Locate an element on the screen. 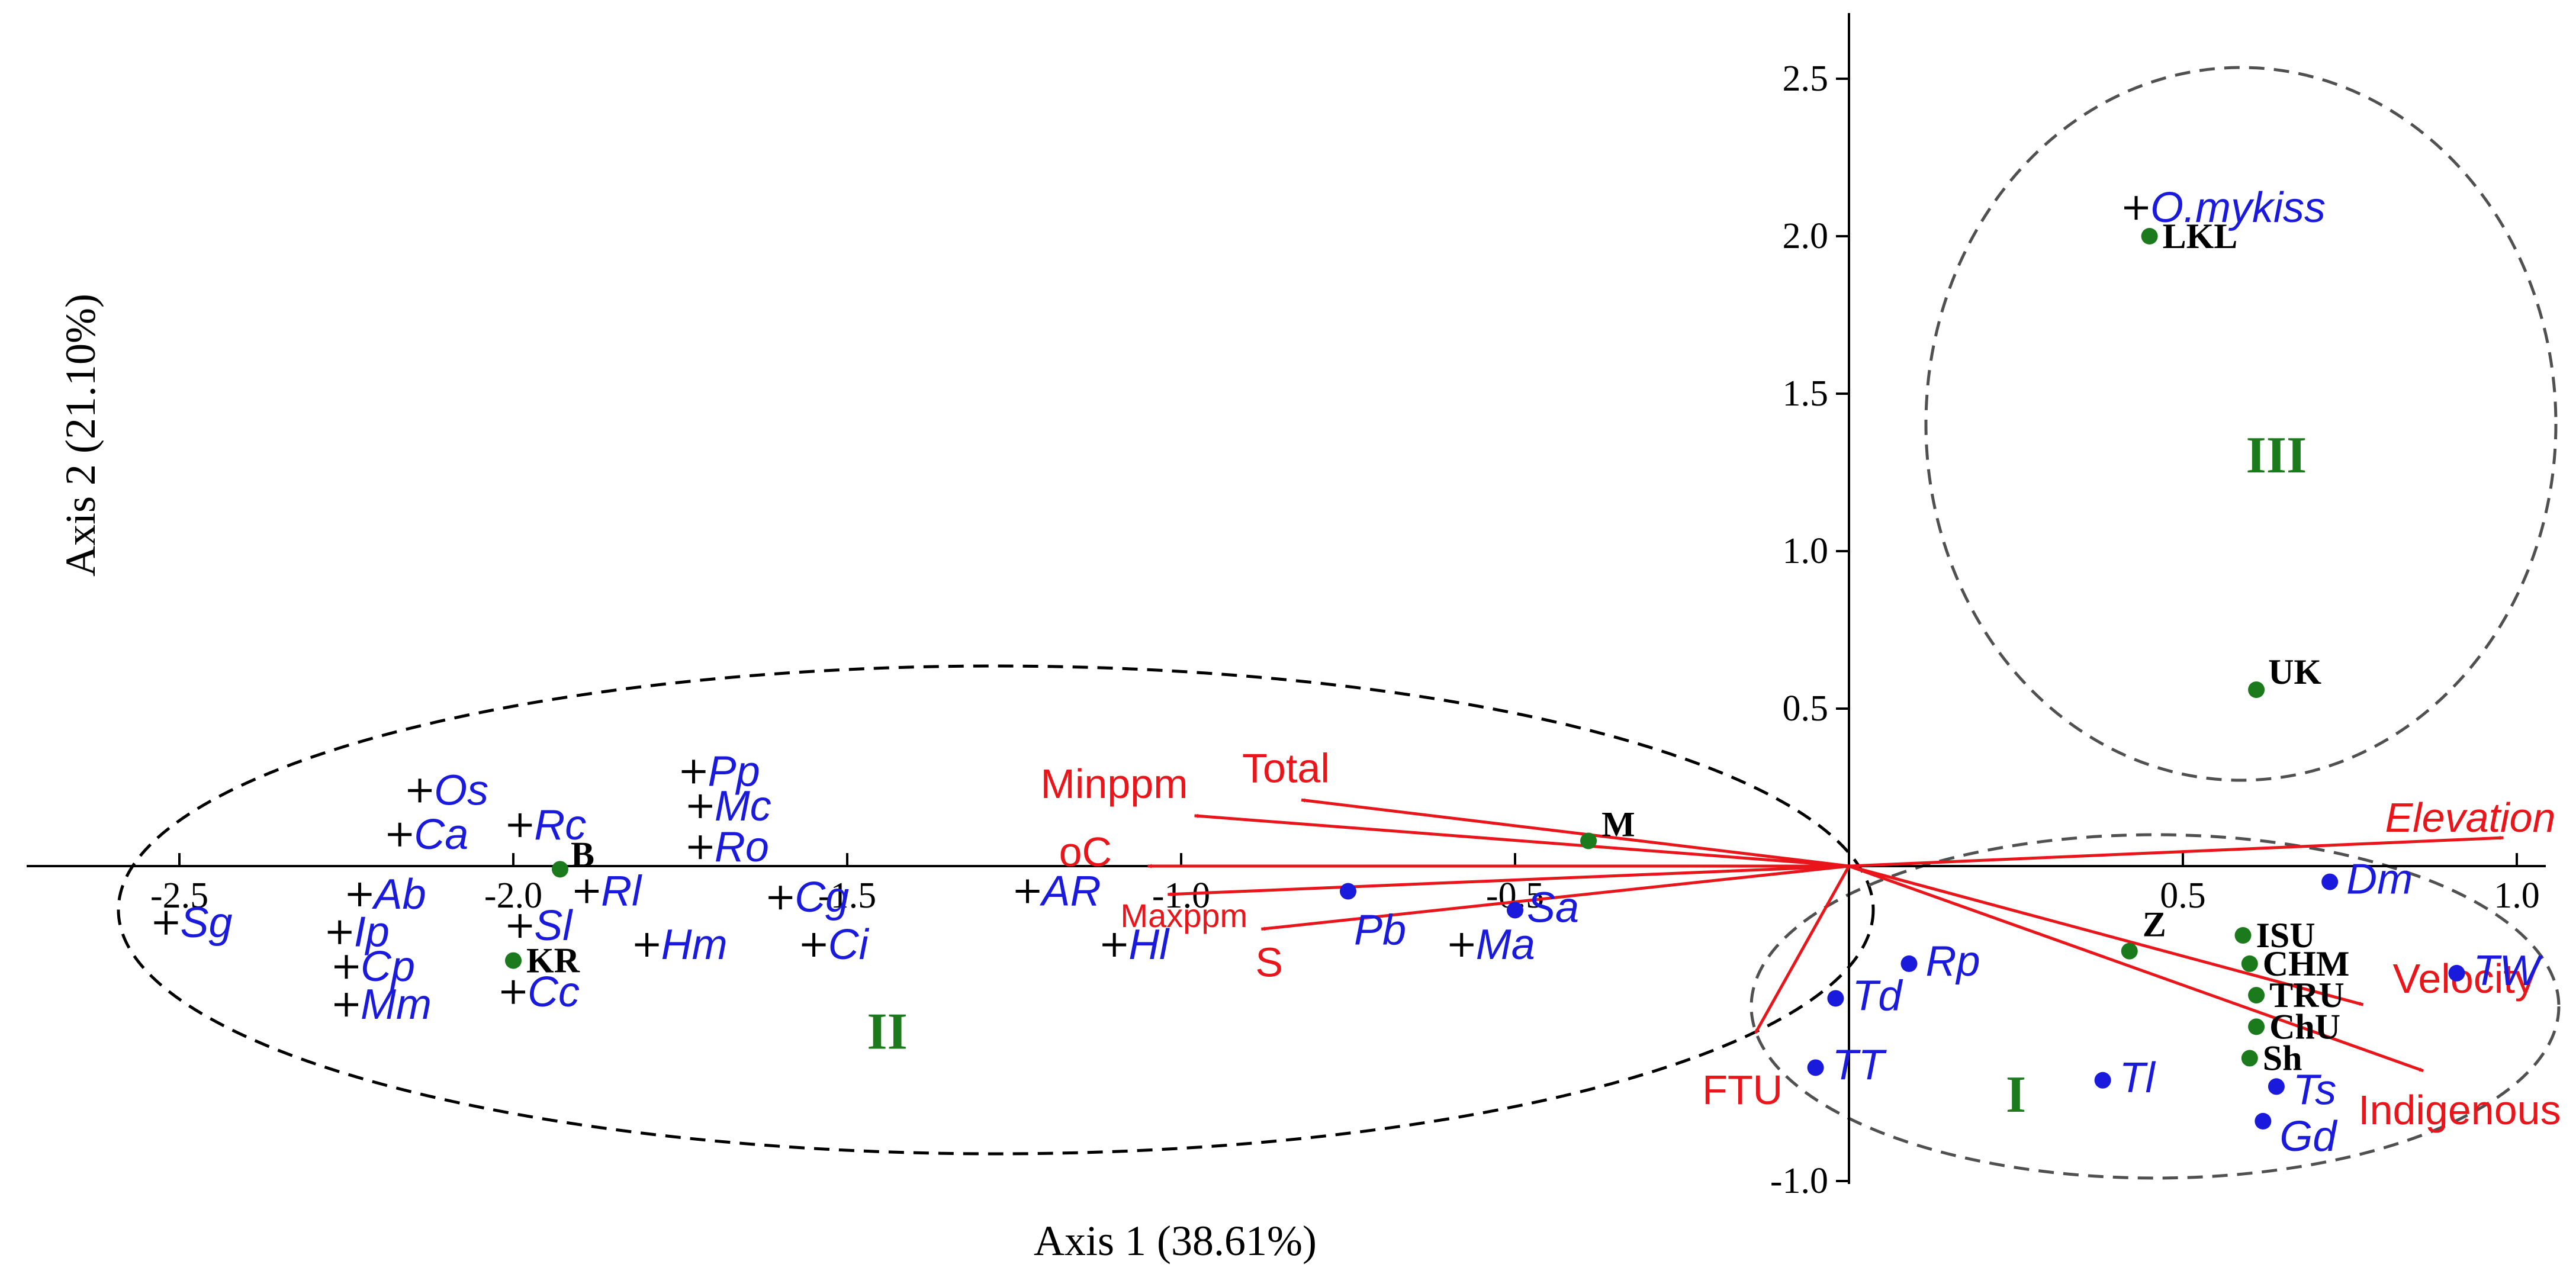 The image size is (2576, 1287). species-dot-ts is located at coordinates (2276, 1087).